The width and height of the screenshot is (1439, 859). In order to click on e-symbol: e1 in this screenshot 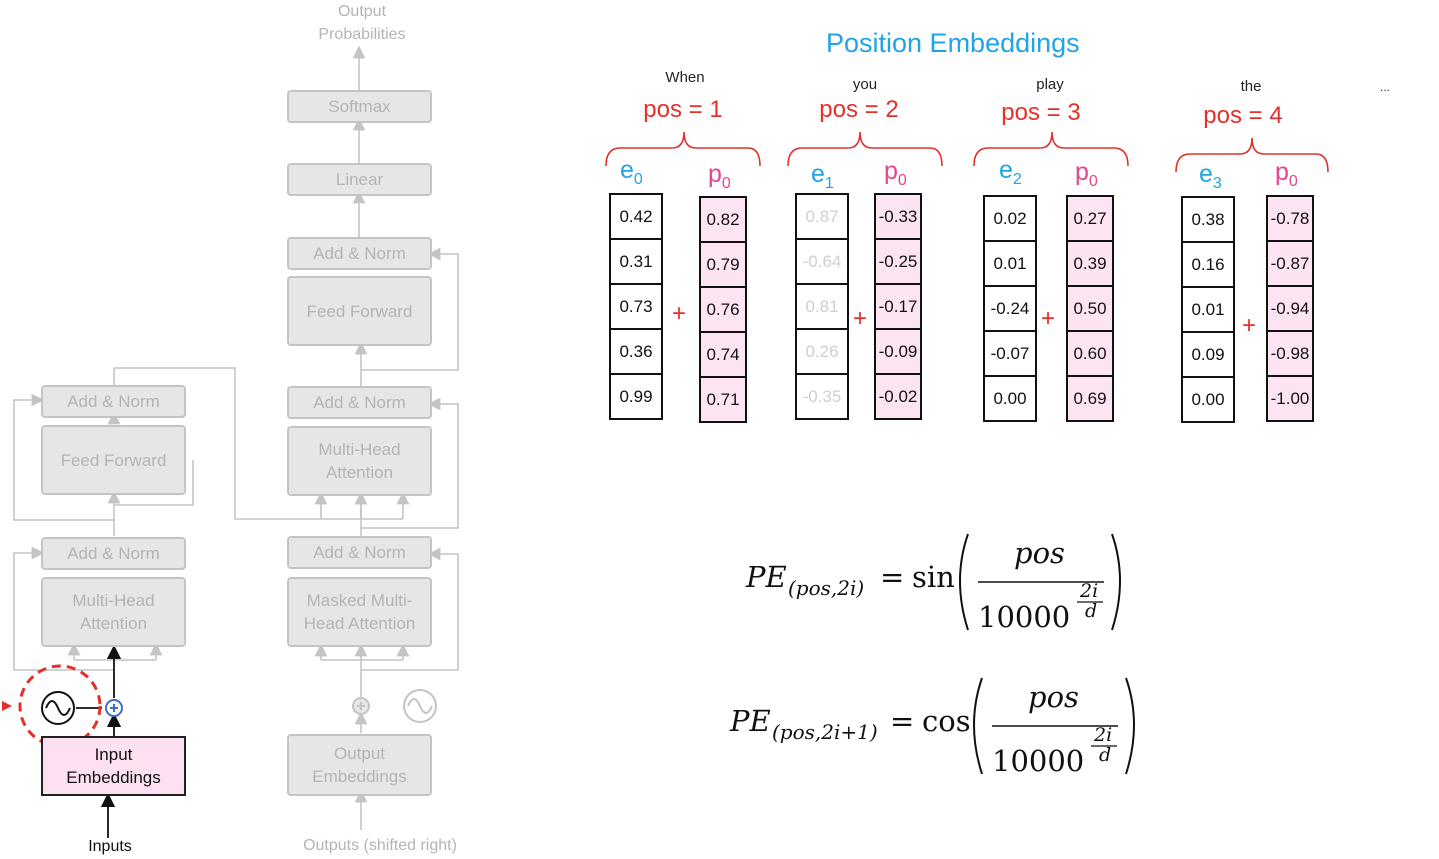, I will do `click(822, 176)`.